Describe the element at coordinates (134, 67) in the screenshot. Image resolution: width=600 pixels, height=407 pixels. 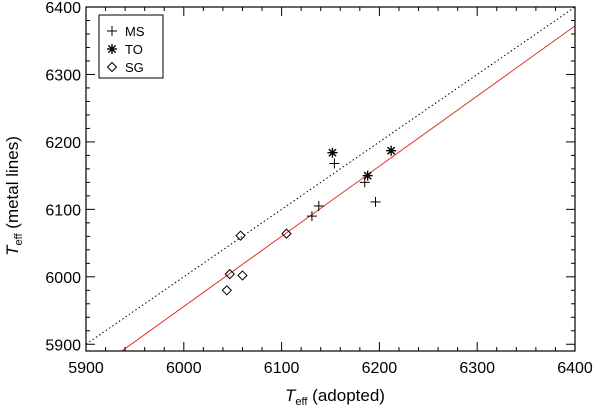
I see `legend-label-sg: SG` at that location.